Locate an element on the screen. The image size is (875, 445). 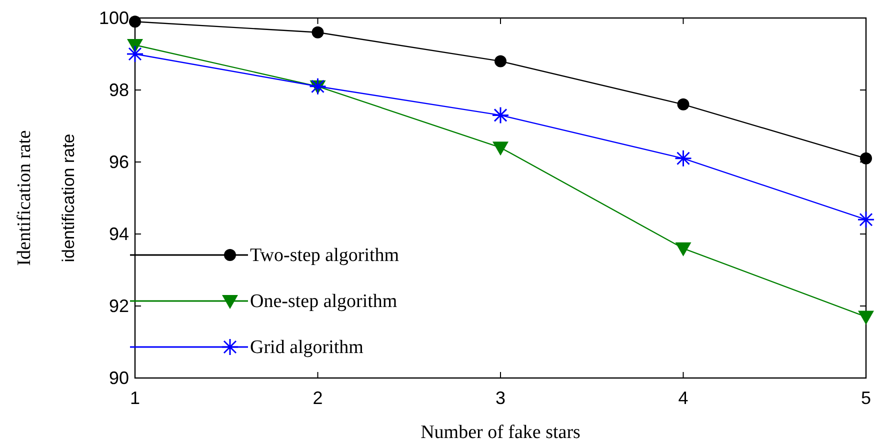
legend-label: Two-step algorithm is located at coordinates (325, 255).